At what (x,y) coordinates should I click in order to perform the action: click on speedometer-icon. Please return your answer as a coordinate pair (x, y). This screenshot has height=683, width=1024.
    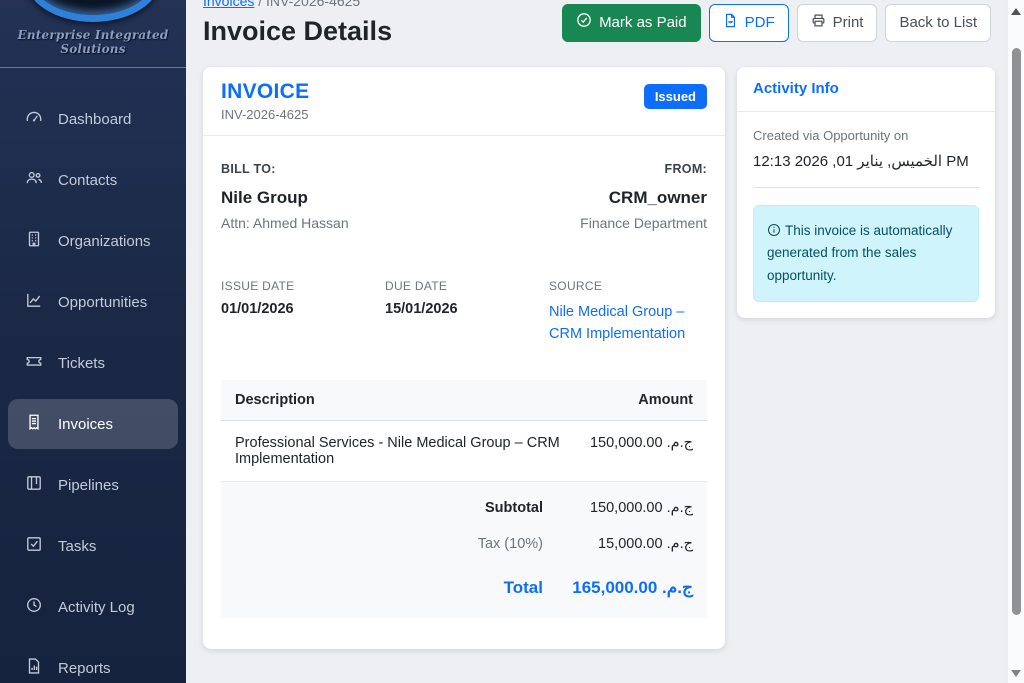
    Looking at the image, I should click on (34, 119).